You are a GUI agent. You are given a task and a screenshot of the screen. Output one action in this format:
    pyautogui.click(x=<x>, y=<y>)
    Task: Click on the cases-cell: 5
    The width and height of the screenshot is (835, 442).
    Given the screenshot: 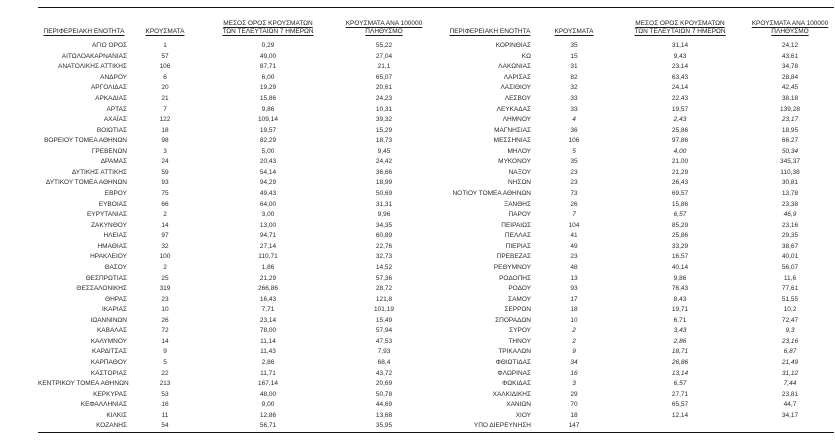 What is the action you would take?
    pyautogui.click(x=574, y=151)
    